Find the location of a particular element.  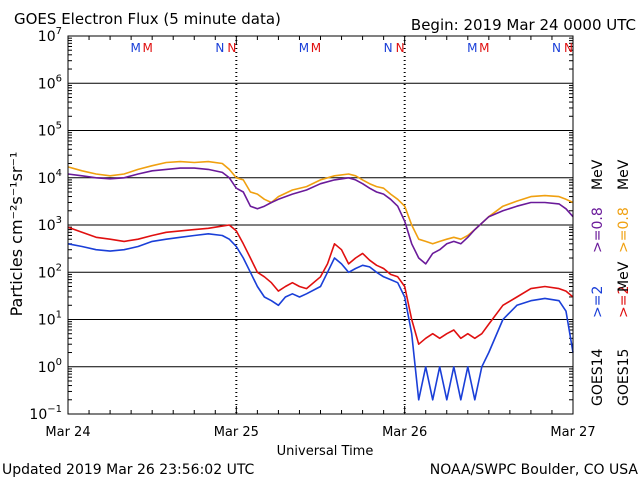

y-tick-label: 10² is located at coordinates (50, 271).